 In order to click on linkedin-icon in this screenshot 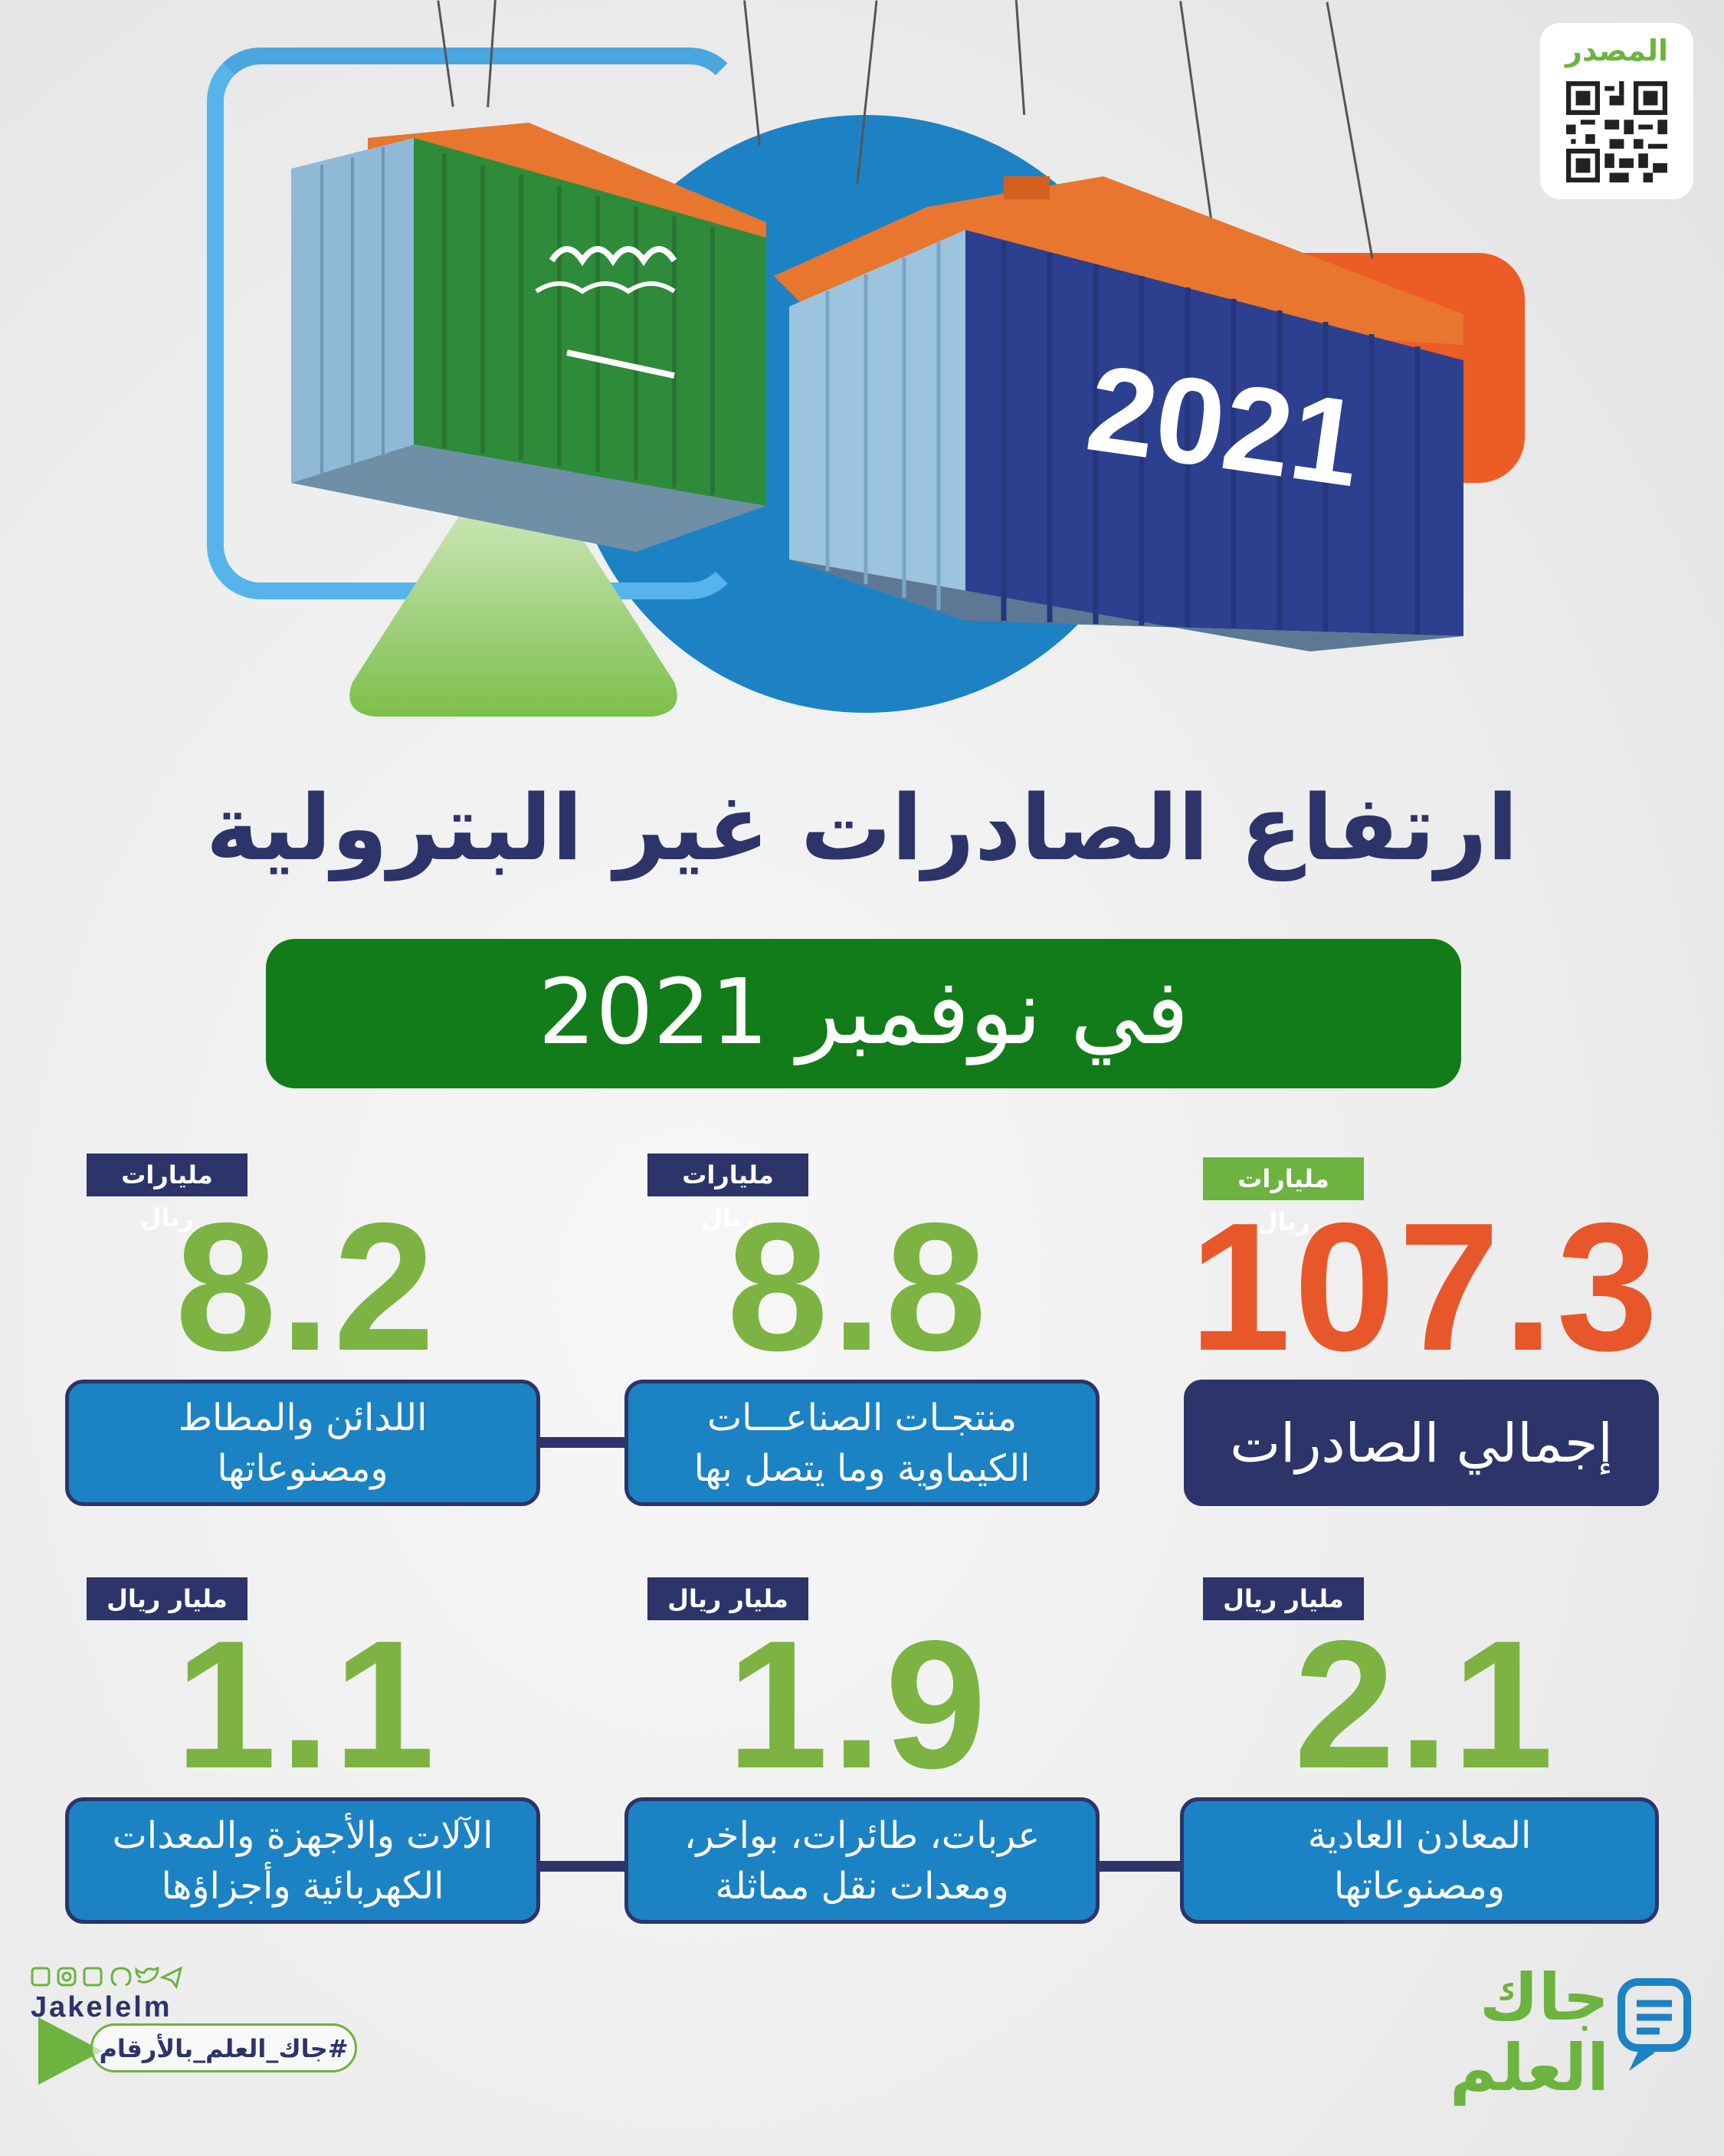, I will do `click(93, 1977)`.